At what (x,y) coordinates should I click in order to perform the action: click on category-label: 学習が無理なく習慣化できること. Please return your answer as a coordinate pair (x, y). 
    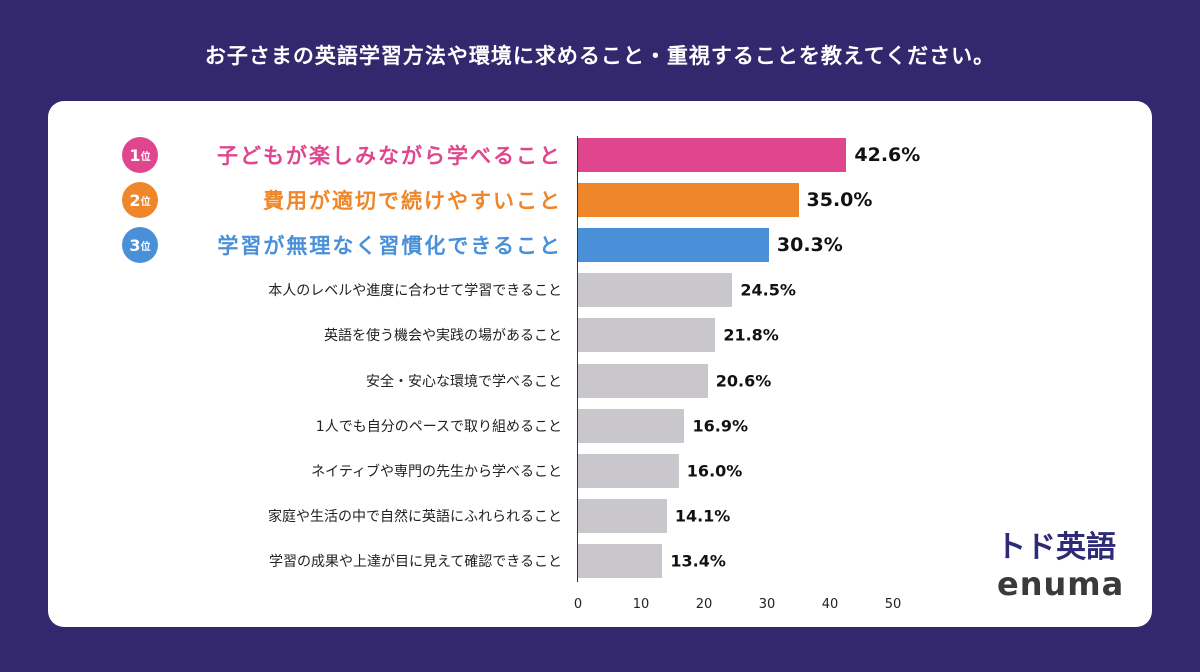
    Looking at the image, I should click on (389, 246).